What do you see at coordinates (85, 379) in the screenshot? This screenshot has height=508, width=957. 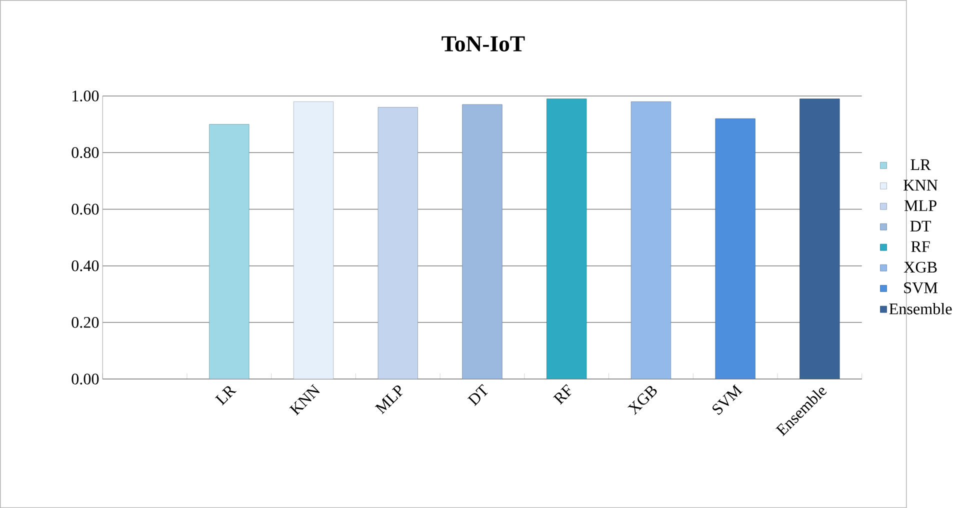 I see `y-tick-label: 0.00` at bounding box center [85, 379].